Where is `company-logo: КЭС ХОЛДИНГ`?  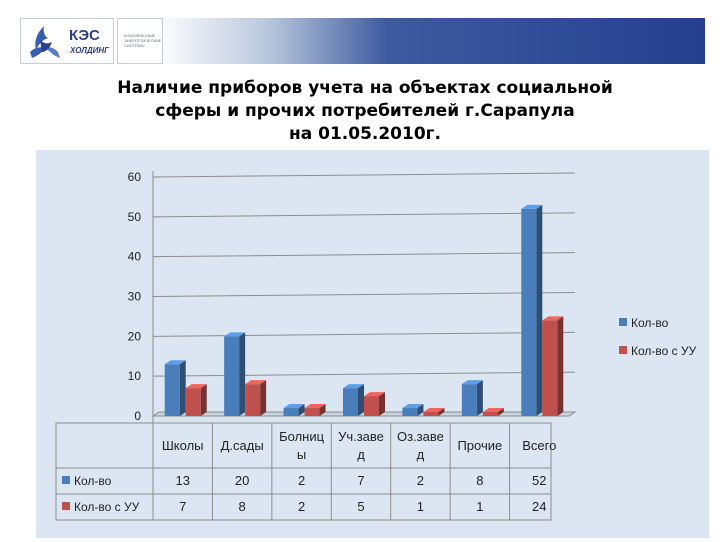
company-logo: КЭС ХОЛДИНГ is located at coordinates (67, 41).